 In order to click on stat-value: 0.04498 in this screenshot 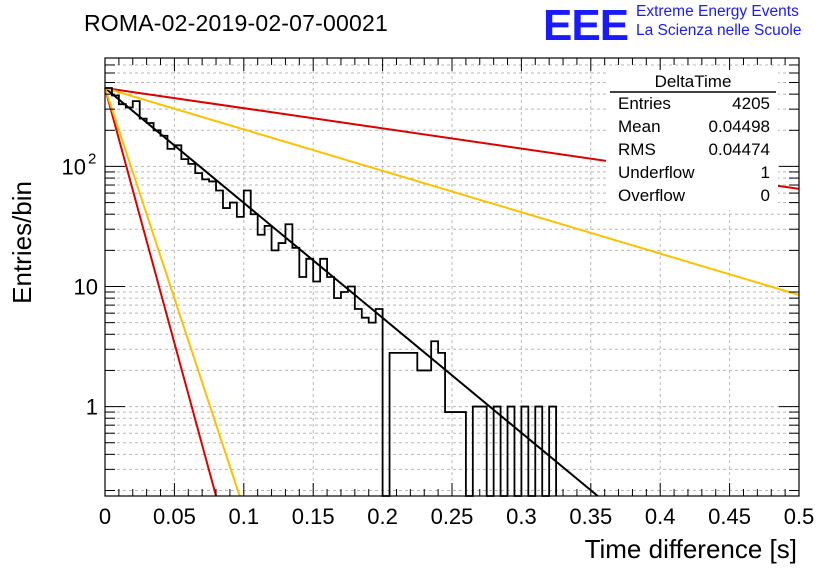, I will do `click(739, 126)`.